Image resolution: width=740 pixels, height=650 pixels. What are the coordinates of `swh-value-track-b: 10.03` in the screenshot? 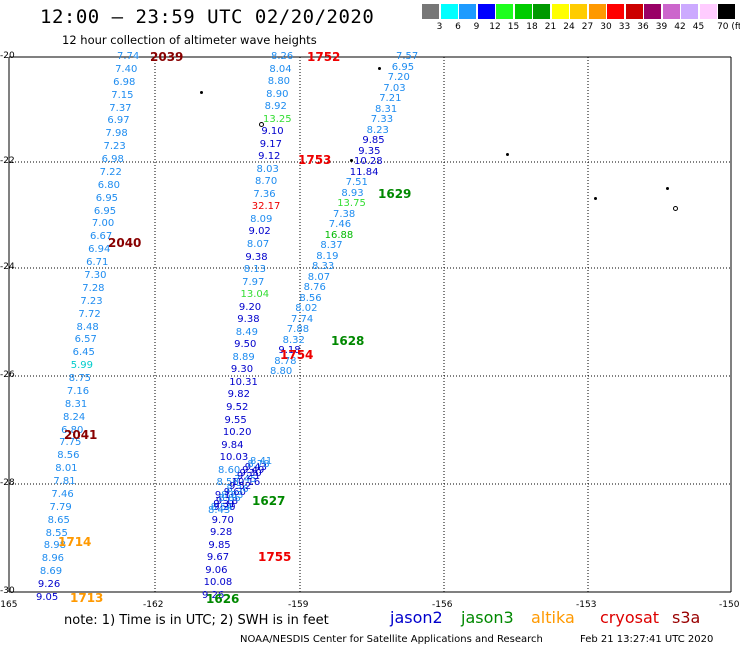 It's located at (234, 458).